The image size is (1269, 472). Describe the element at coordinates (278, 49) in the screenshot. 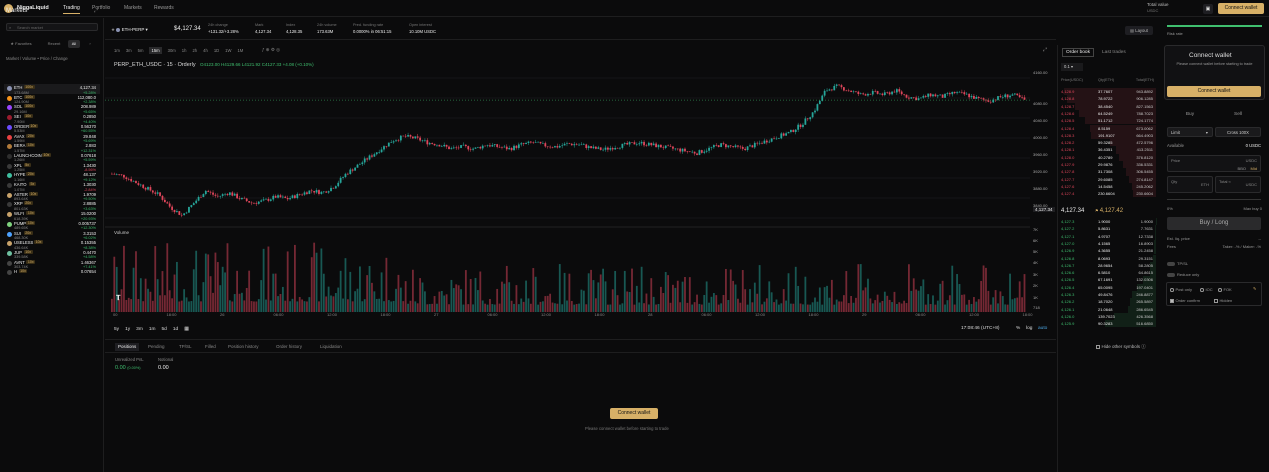

I see `camera-icon: ◎` at that location.